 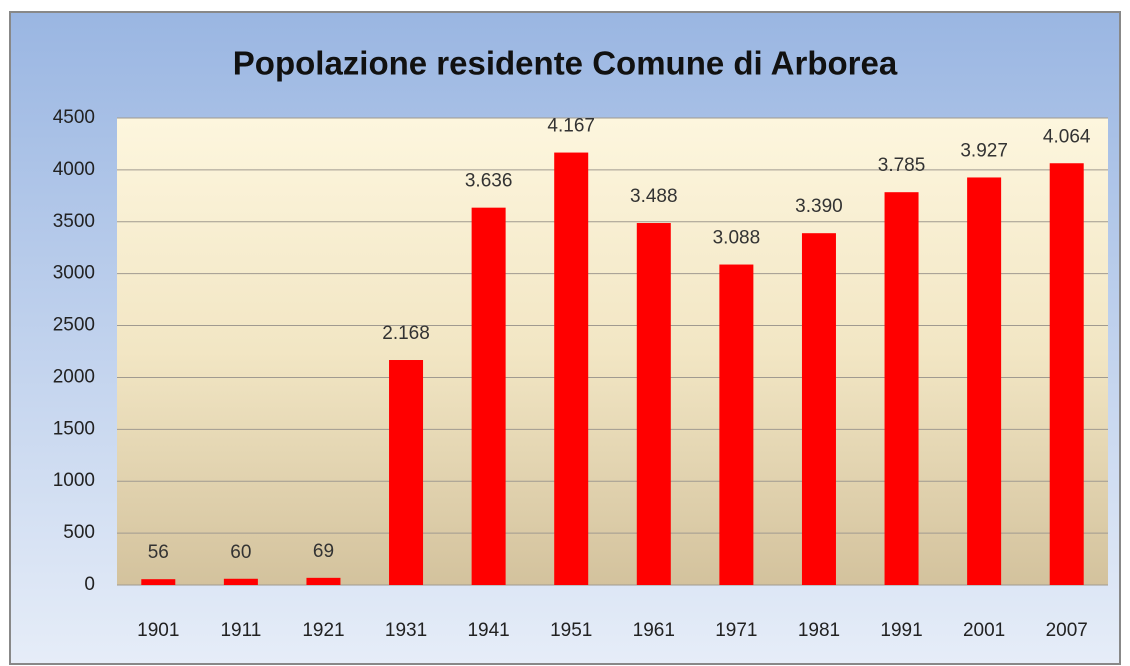 What do you see at coordinates (736, 630) in the screenshot?
I see `x-tick-label: 1971` at bounding box center [736, 630].